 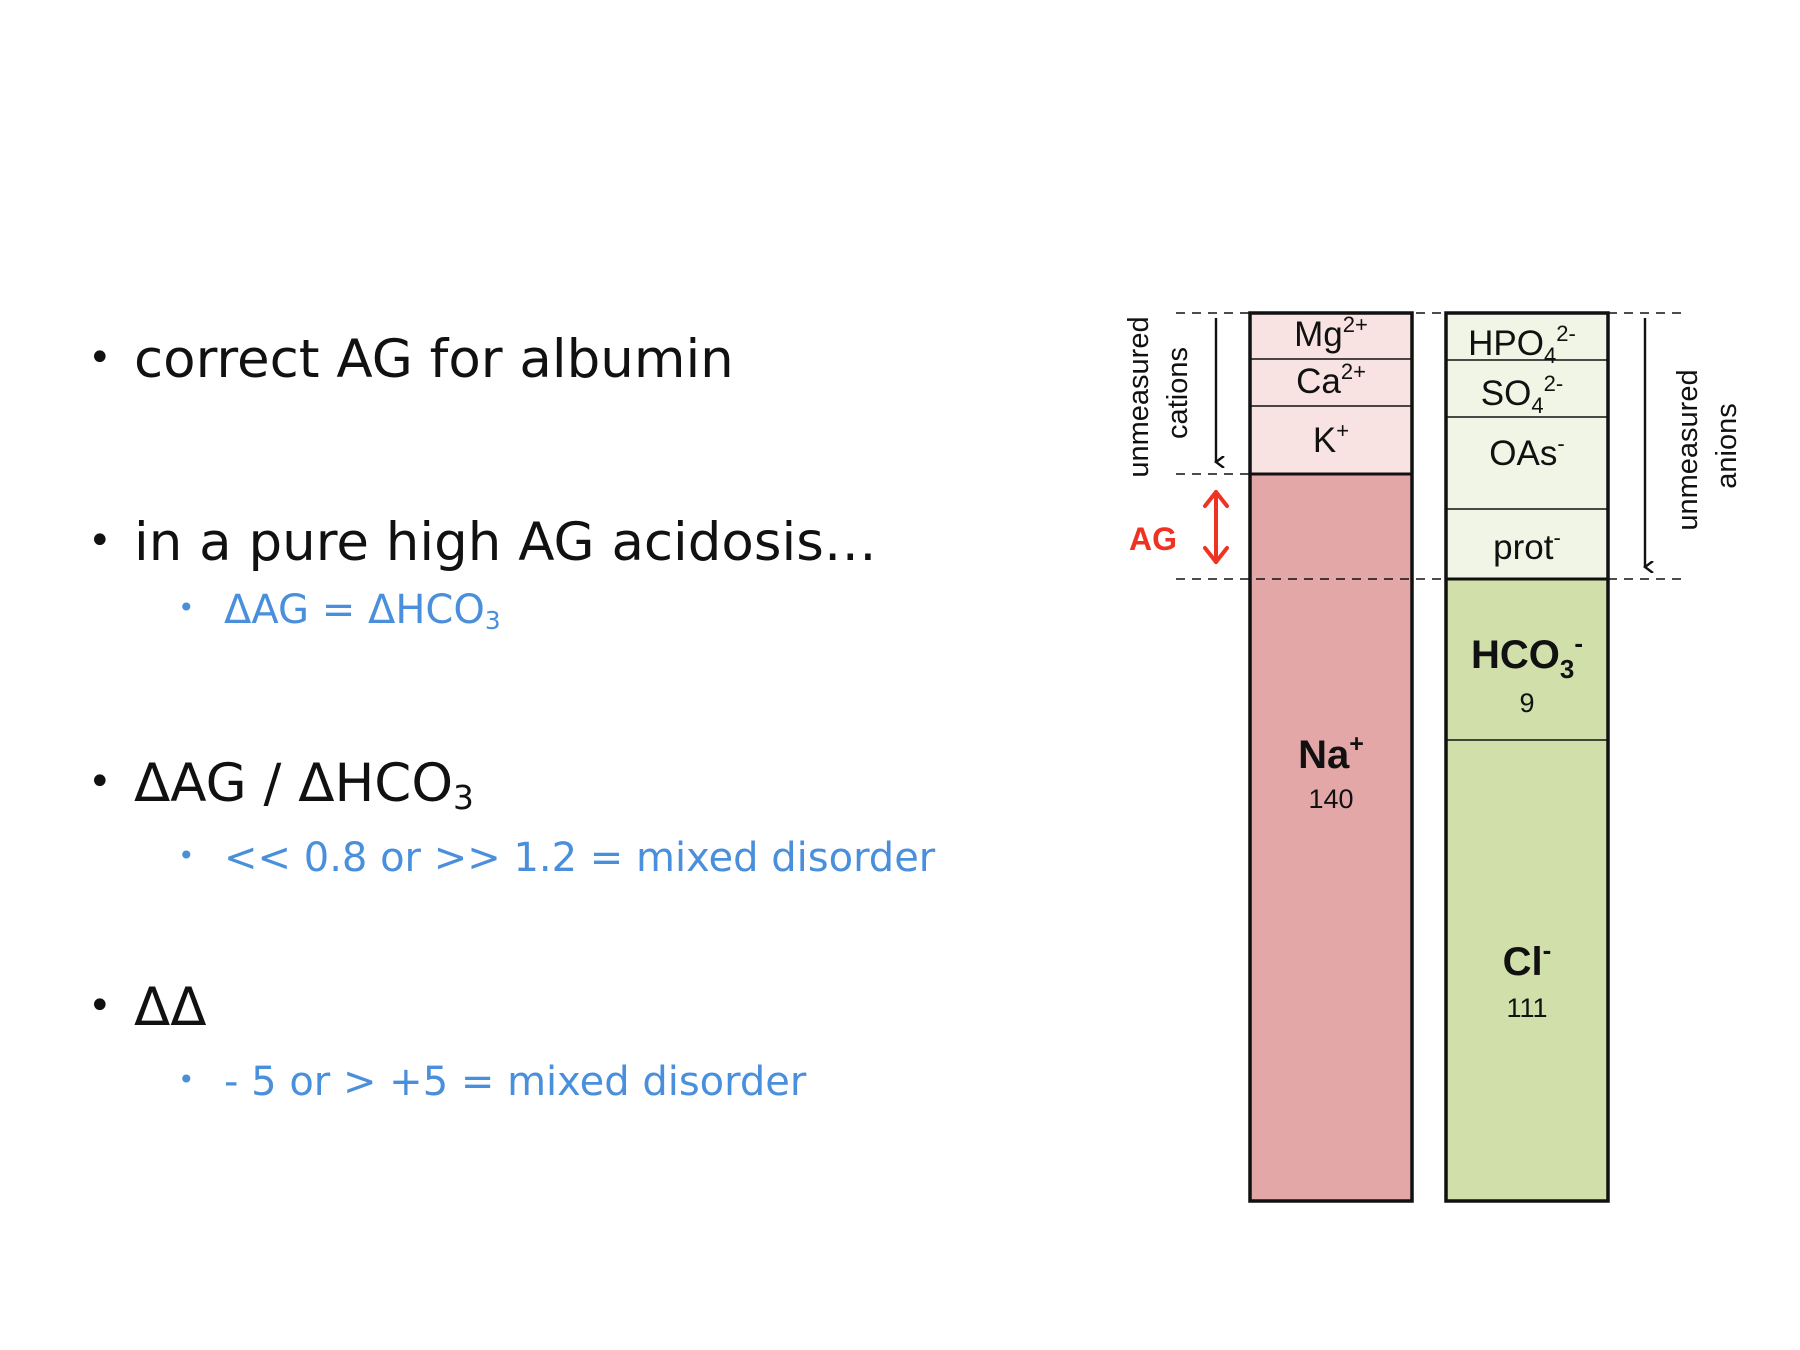 I want to click on sub-bullet-text: << 0.8 or >> 1.2 = mixed disorder, so click(x=580, y=858).